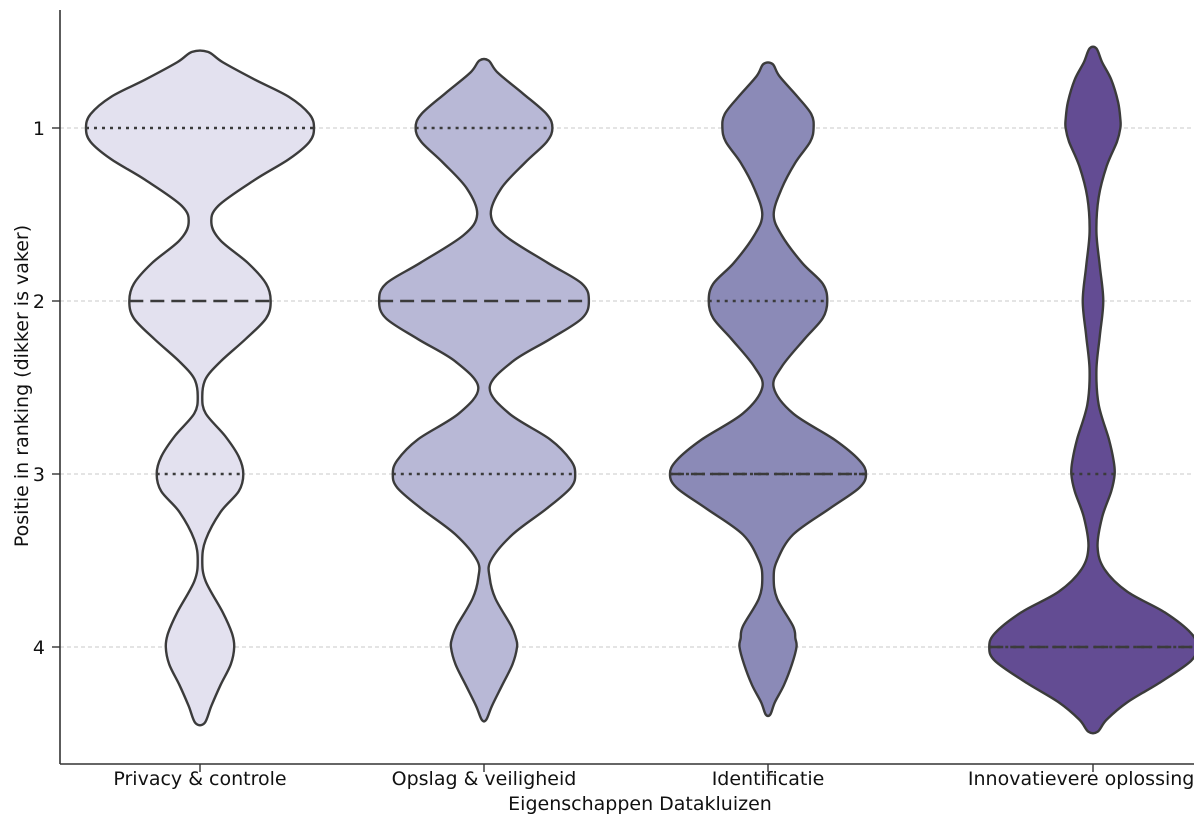 The height and width of the screenshot is (819, 1194). I want to click on x-tick-label-2: Opslag & veiligheid, so click(484, 779).